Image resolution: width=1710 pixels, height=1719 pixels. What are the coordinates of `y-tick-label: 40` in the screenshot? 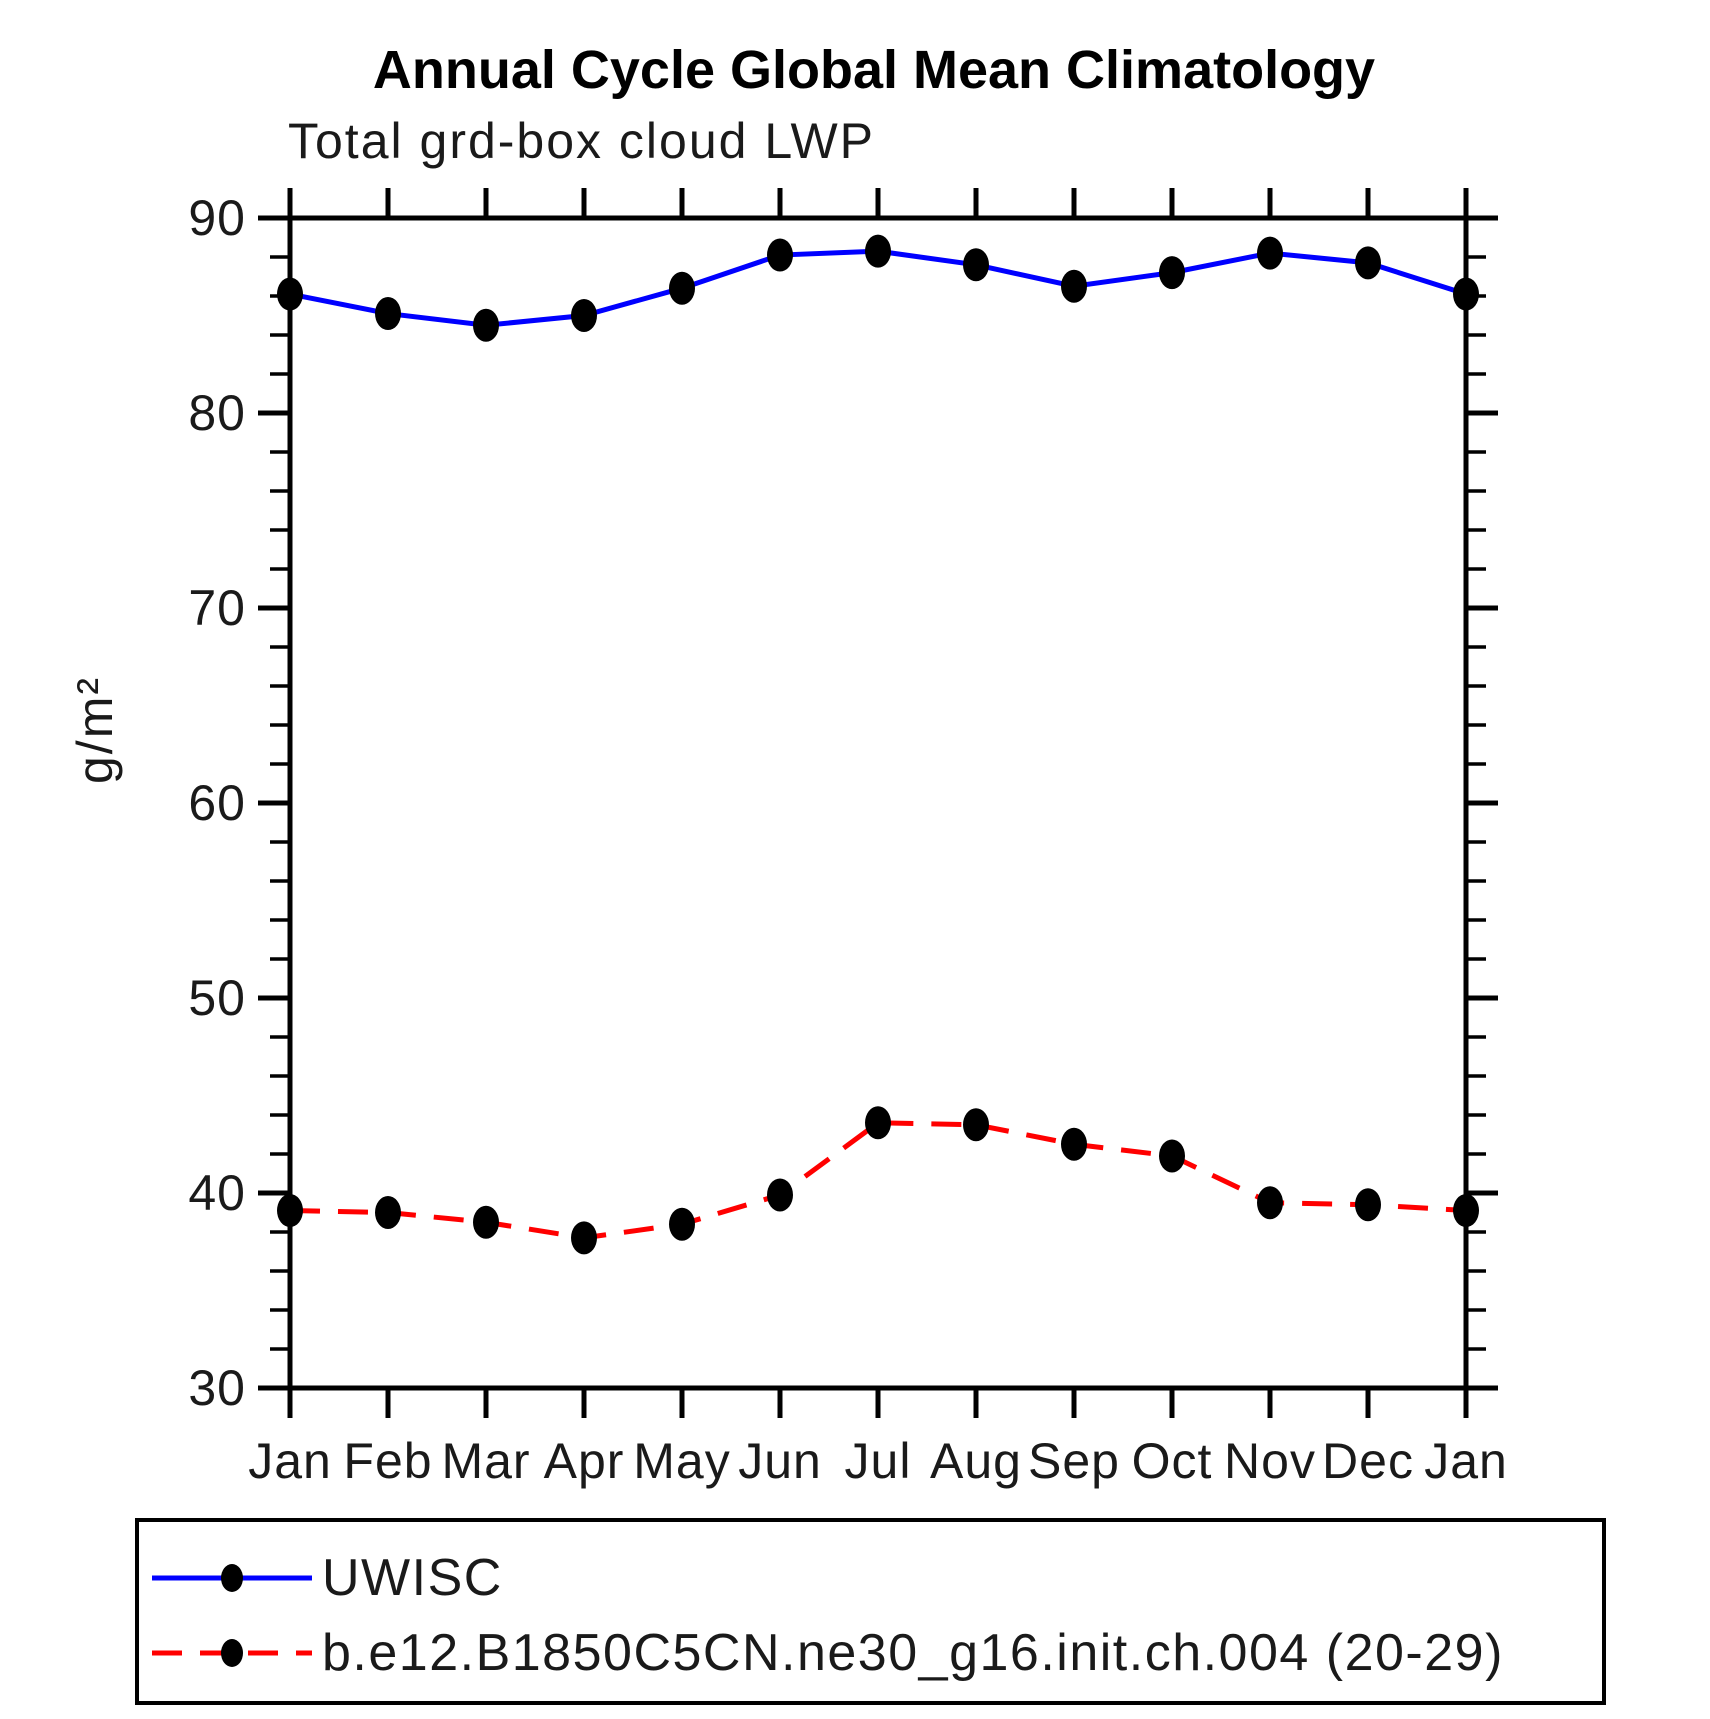 It's located at (217, 1193).